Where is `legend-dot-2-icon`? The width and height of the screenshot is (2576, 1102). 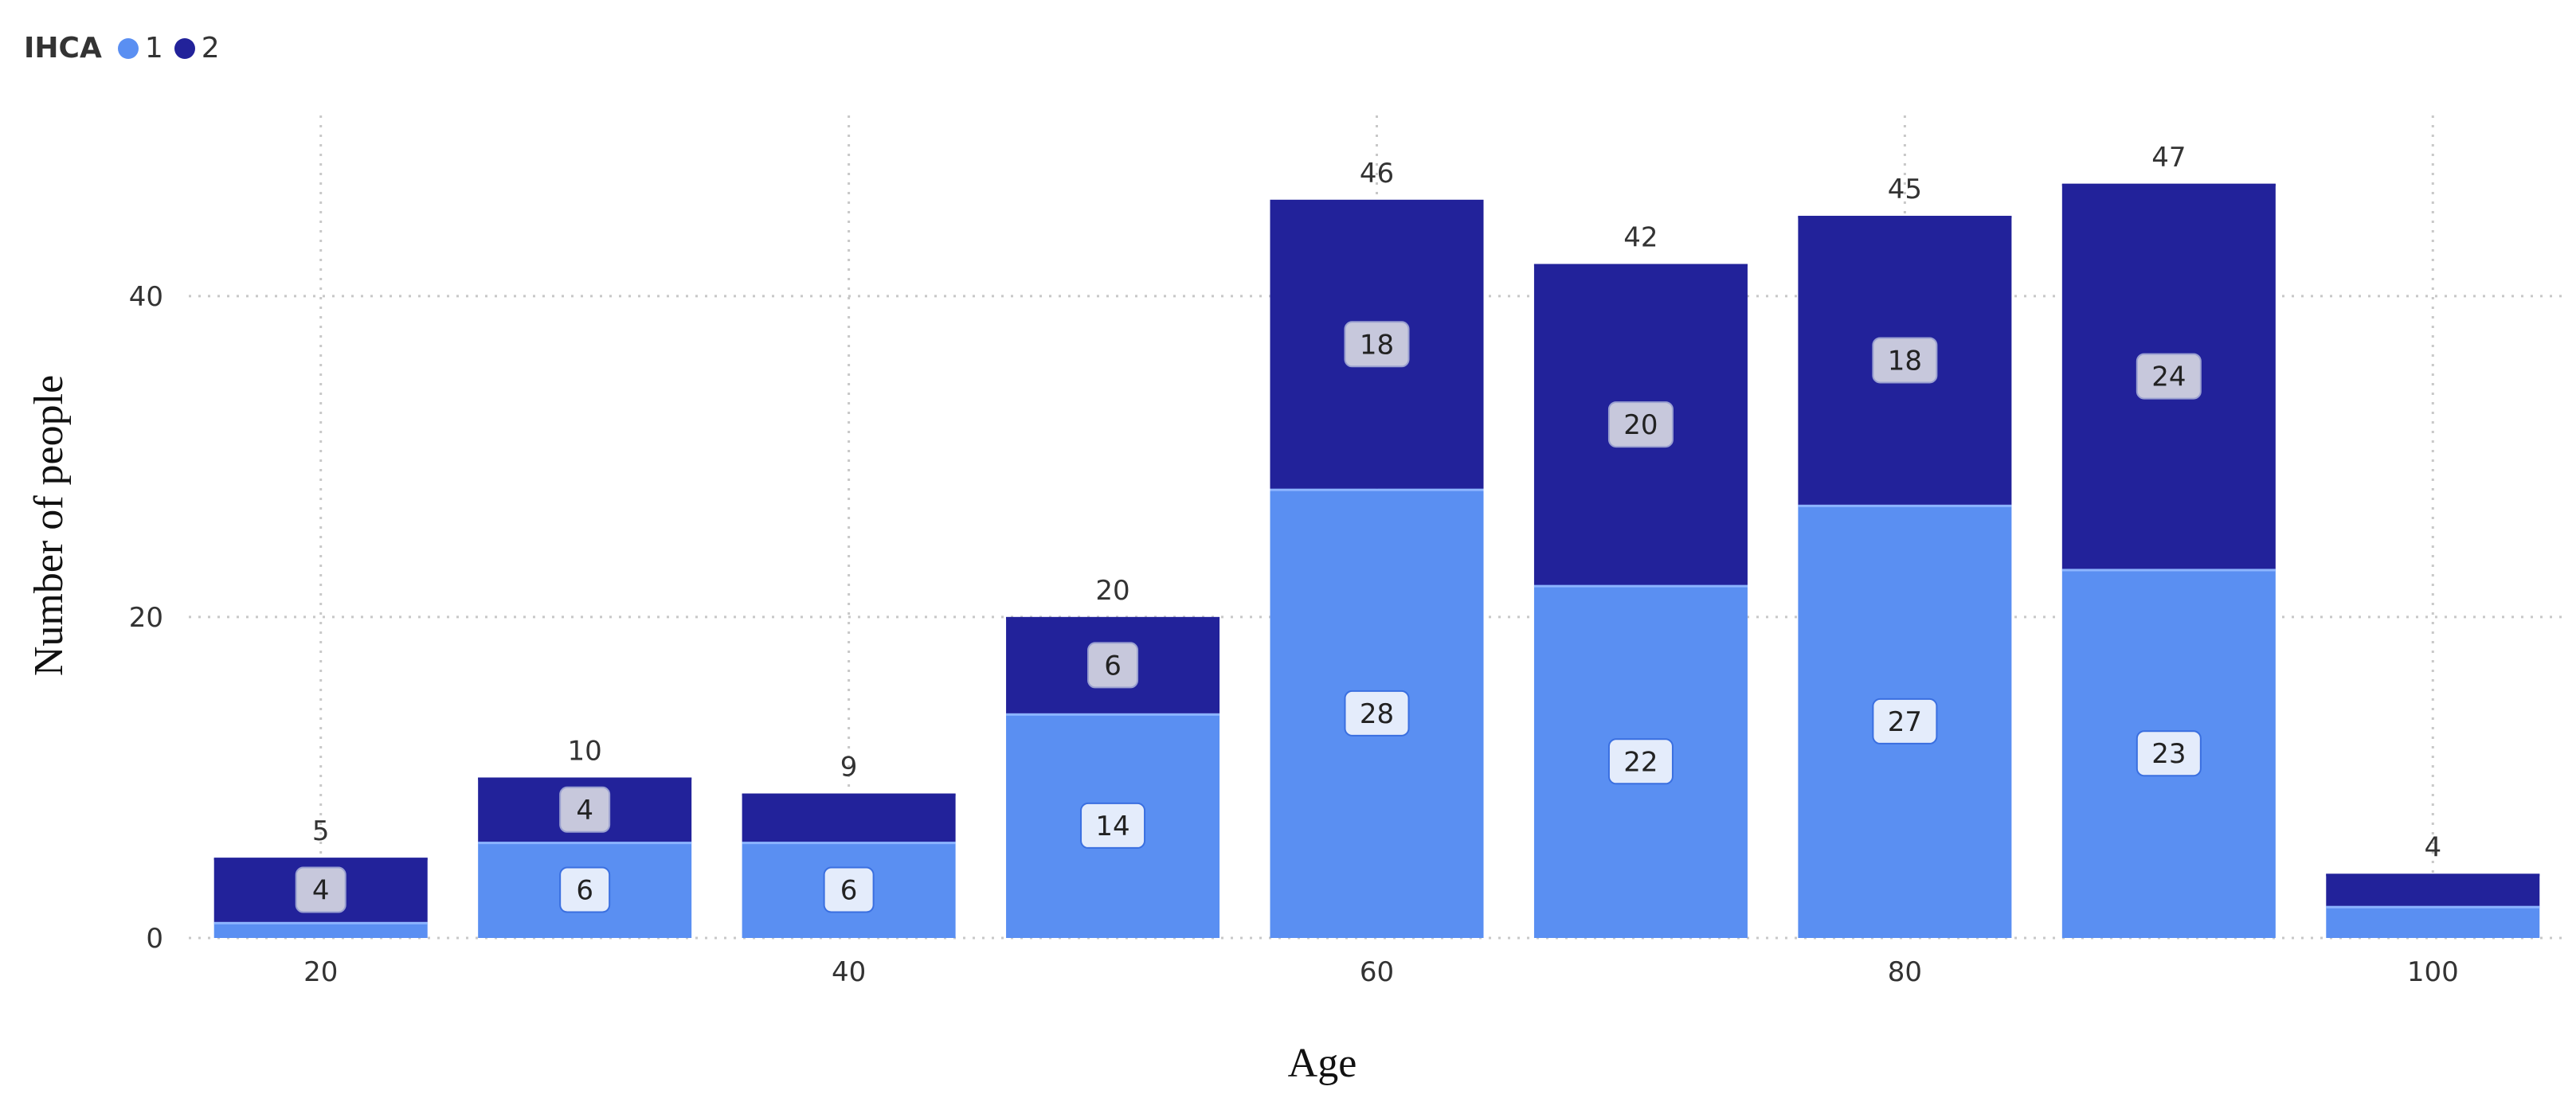
legend-dot-2-icon is located at coordinates (184, 48).